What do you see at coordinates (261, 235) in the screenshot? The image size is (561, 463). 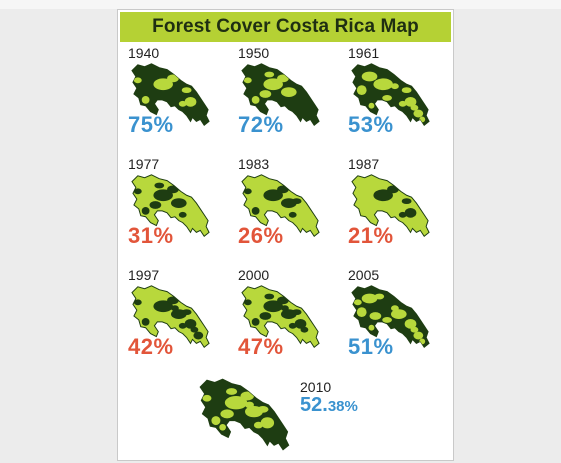 I see `percent-label: 26%` at bounding box center [261, 235].